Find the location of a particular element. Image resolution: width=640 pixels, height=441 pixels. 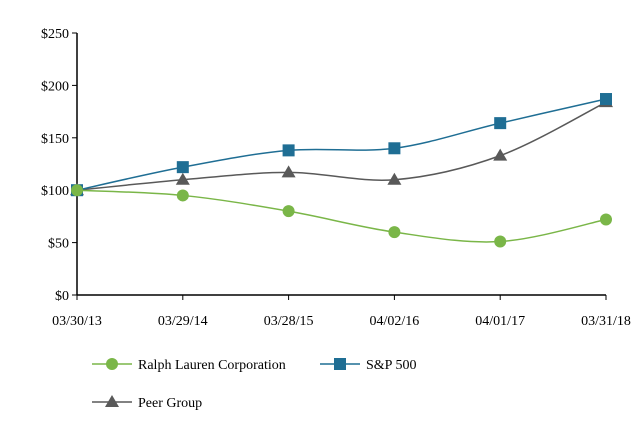

y-tick-label: $200 is located at coordinates (55, 86).